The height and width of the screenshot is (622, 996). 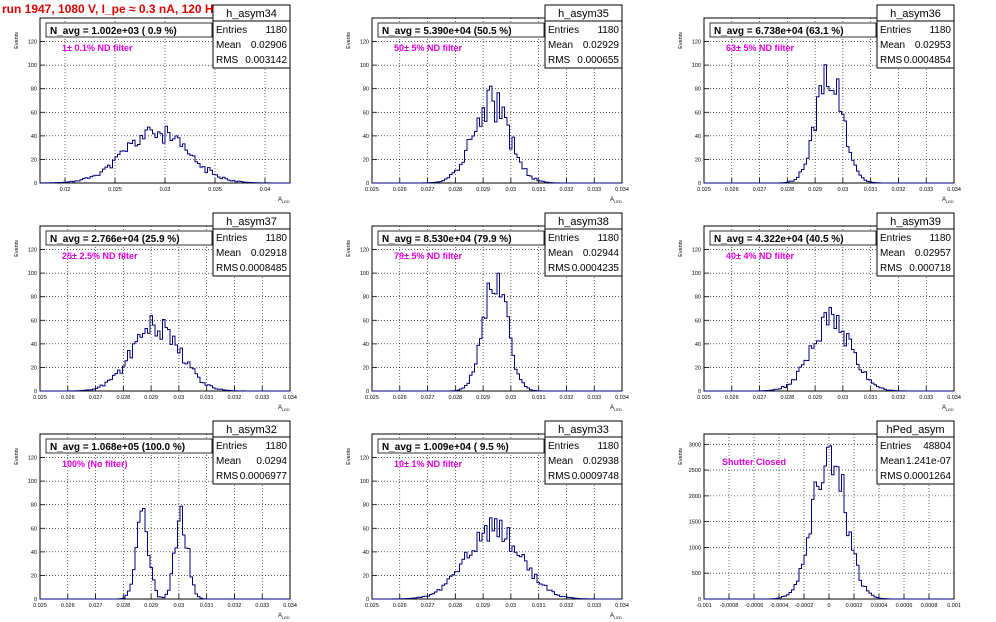 What do you see at coordinates (698, 90) in the screenshot?
I see `y-tick-label: 80` at bounding box center [698, 90].